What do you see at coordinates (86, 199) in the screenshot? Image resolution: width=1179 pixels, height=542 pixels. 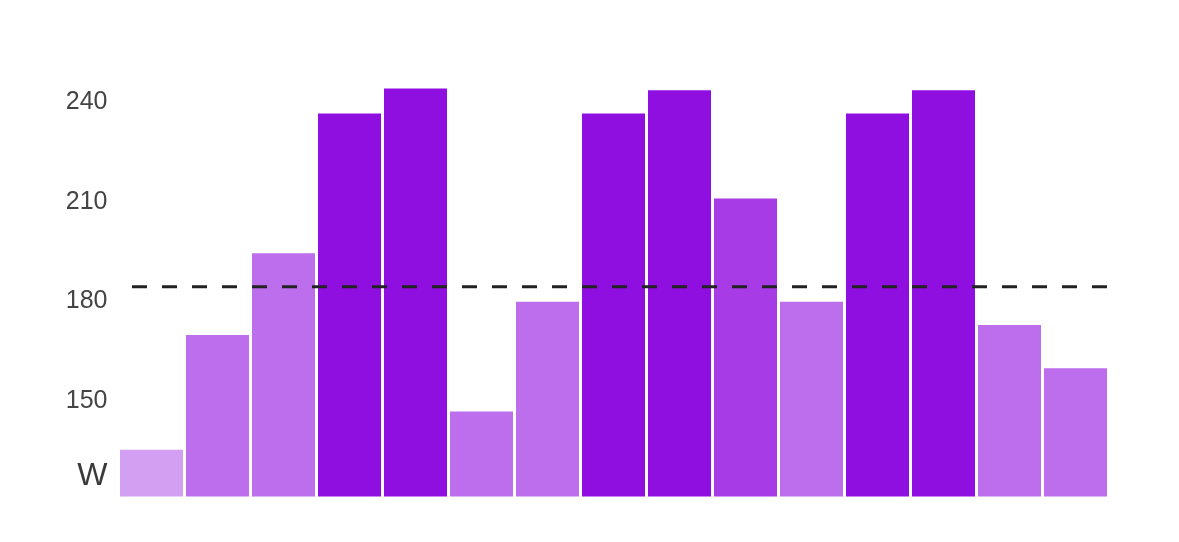 I see `y-tick-label: 210` at bounding box center [86, 199].